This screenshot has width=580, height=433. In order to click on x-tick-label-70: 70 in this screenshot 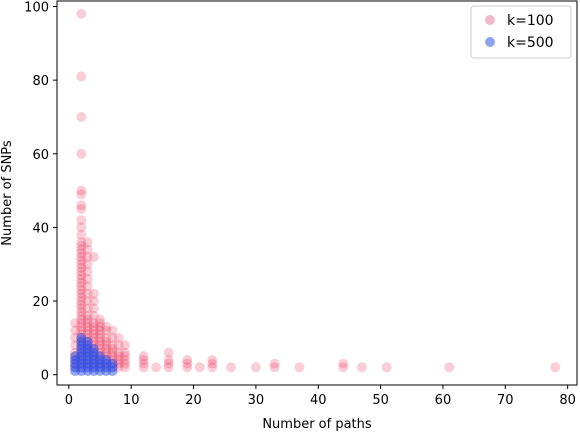, I will do `click(505, 400)`.